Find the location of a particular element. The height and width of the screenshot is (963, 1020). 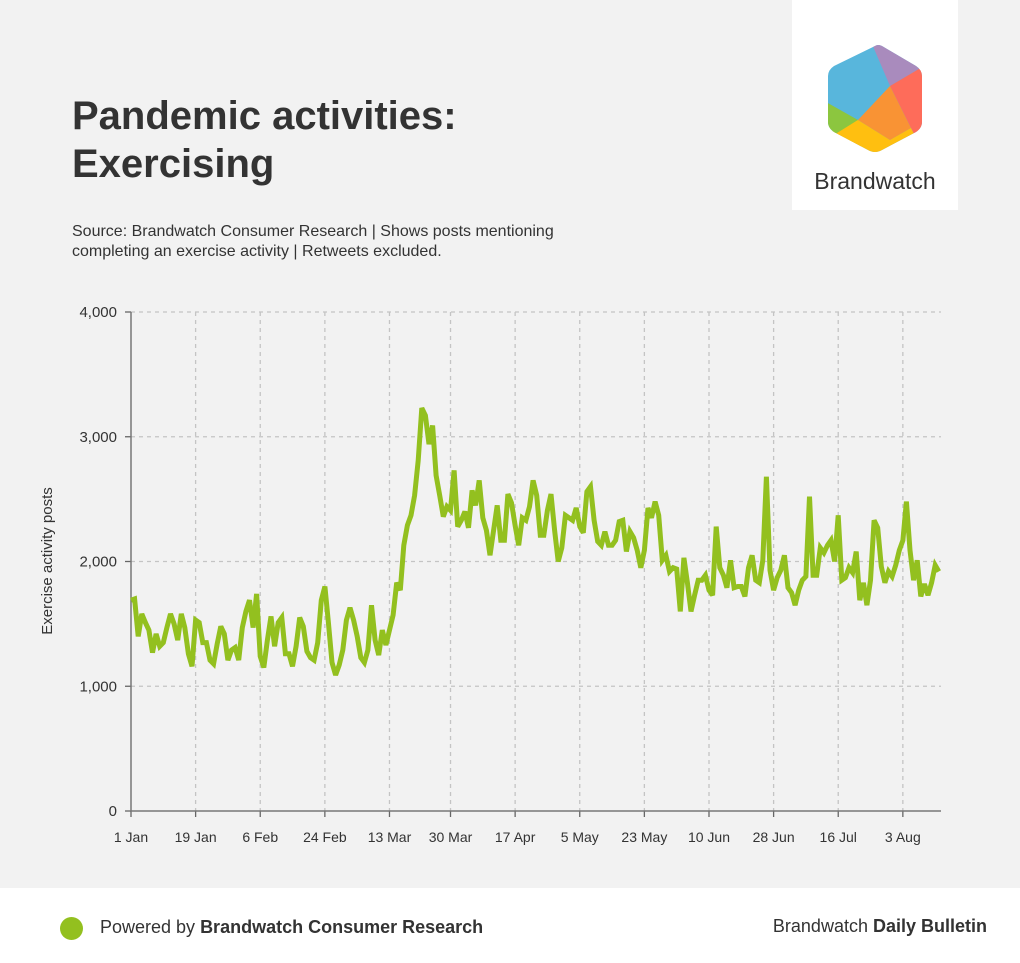

daily-bulletin-text: Brandwatch Daily Bulletin is located at coordinates (880, 926).